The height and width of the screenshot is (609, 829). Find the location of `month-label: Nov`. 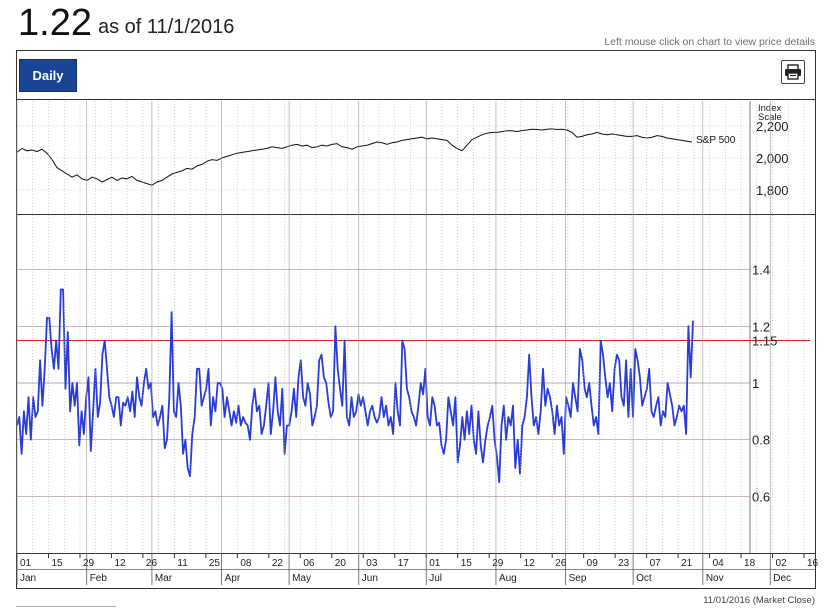

month-label: Nov is located at coordinates (715, 578).